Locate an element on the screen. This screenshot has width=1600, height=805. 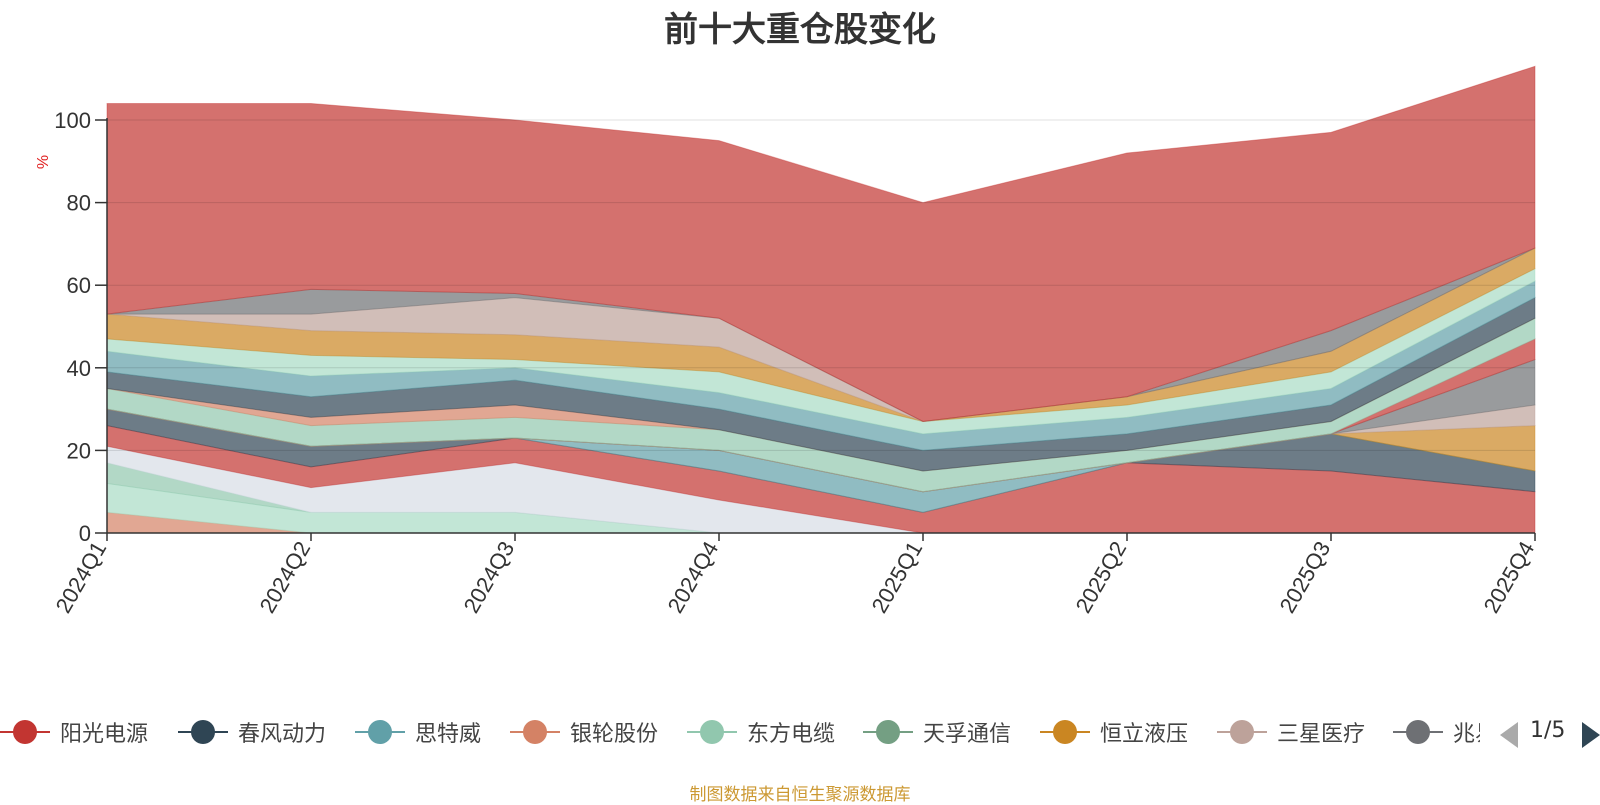
legend-label: 天孚通信 is located at coordinates (967, 734).